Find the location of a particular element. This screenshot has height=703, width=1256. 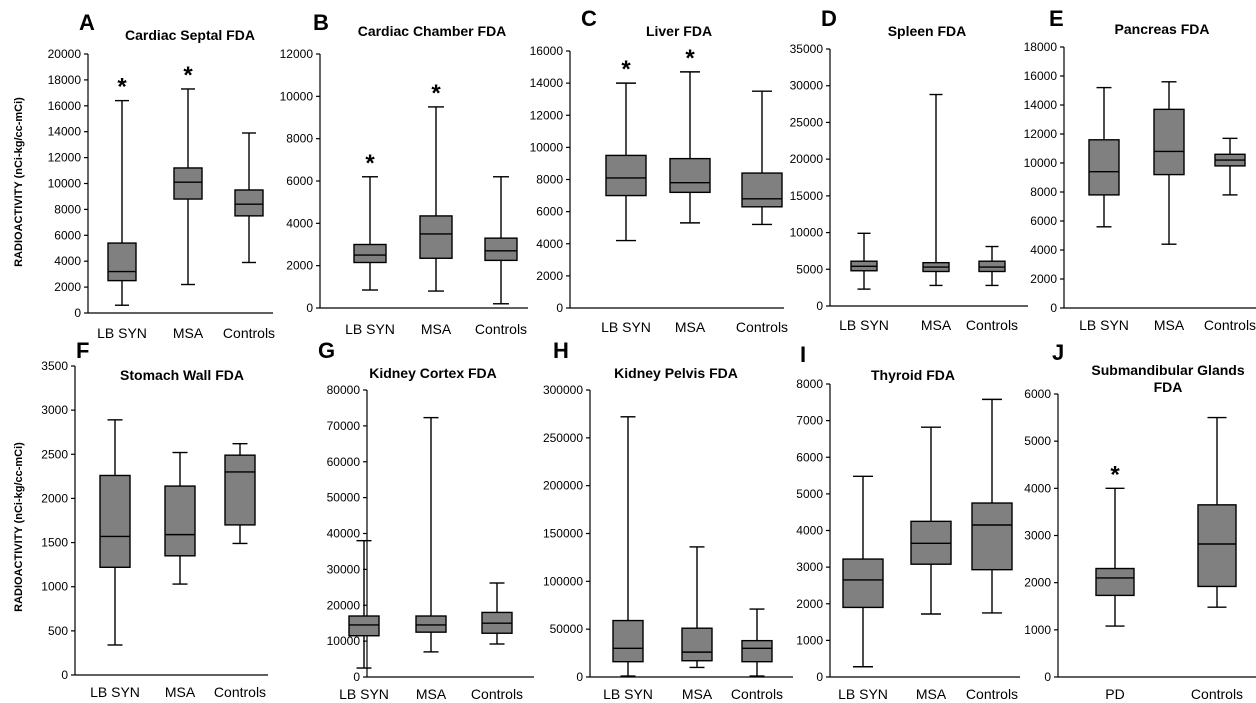

panel-letter: F is located at coordinates (82, 350).